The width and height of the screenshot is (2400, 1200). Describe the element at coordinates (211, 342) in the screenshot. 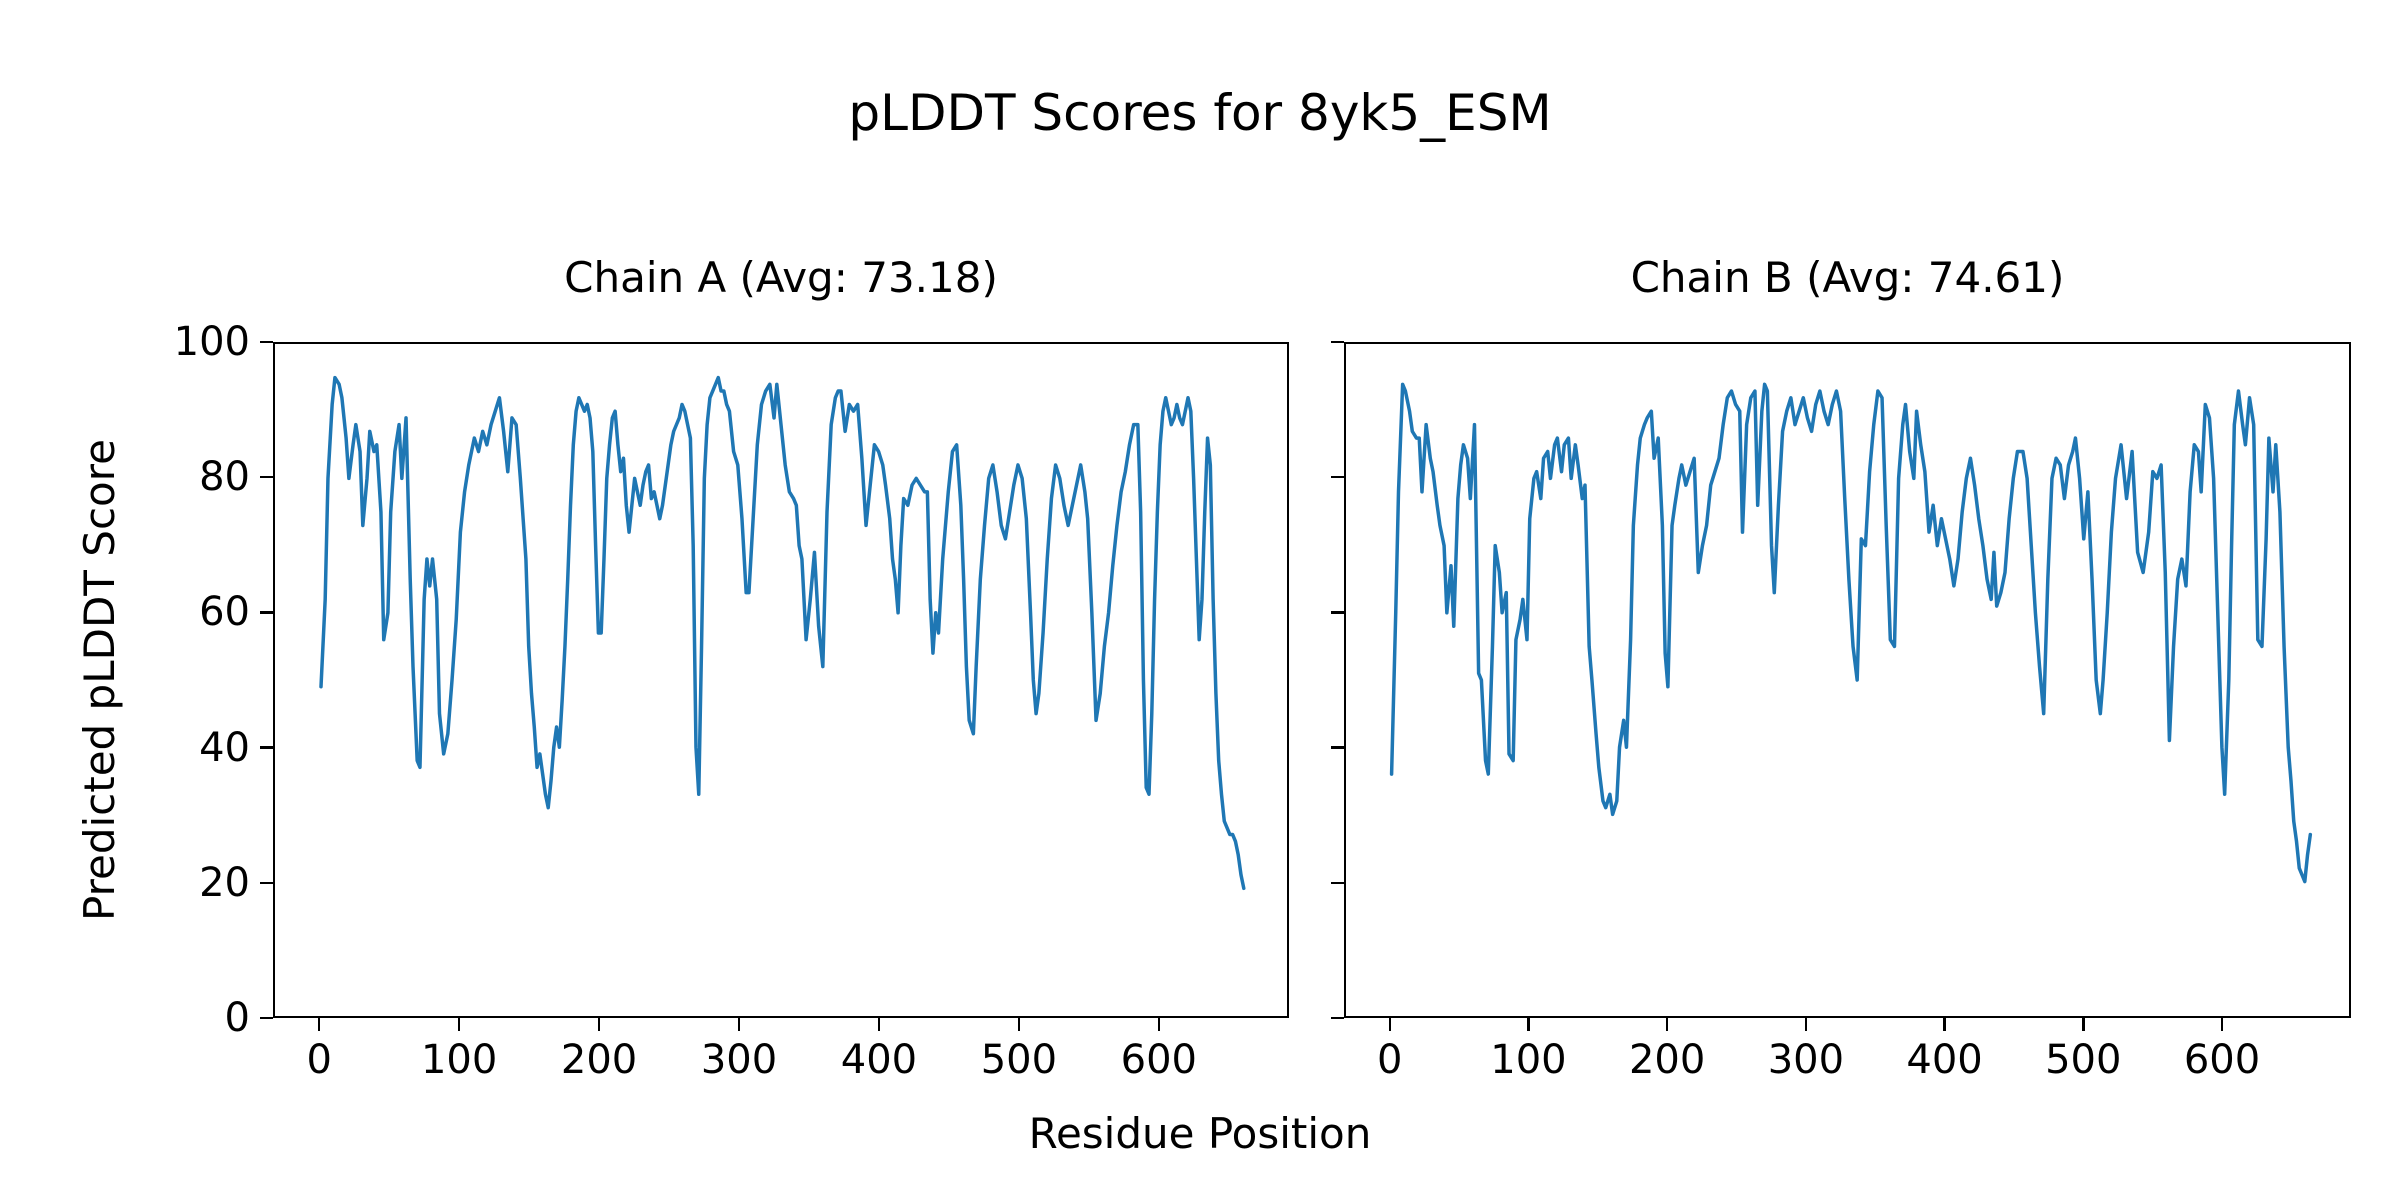

I see `y-tick-label: 100` at that location.